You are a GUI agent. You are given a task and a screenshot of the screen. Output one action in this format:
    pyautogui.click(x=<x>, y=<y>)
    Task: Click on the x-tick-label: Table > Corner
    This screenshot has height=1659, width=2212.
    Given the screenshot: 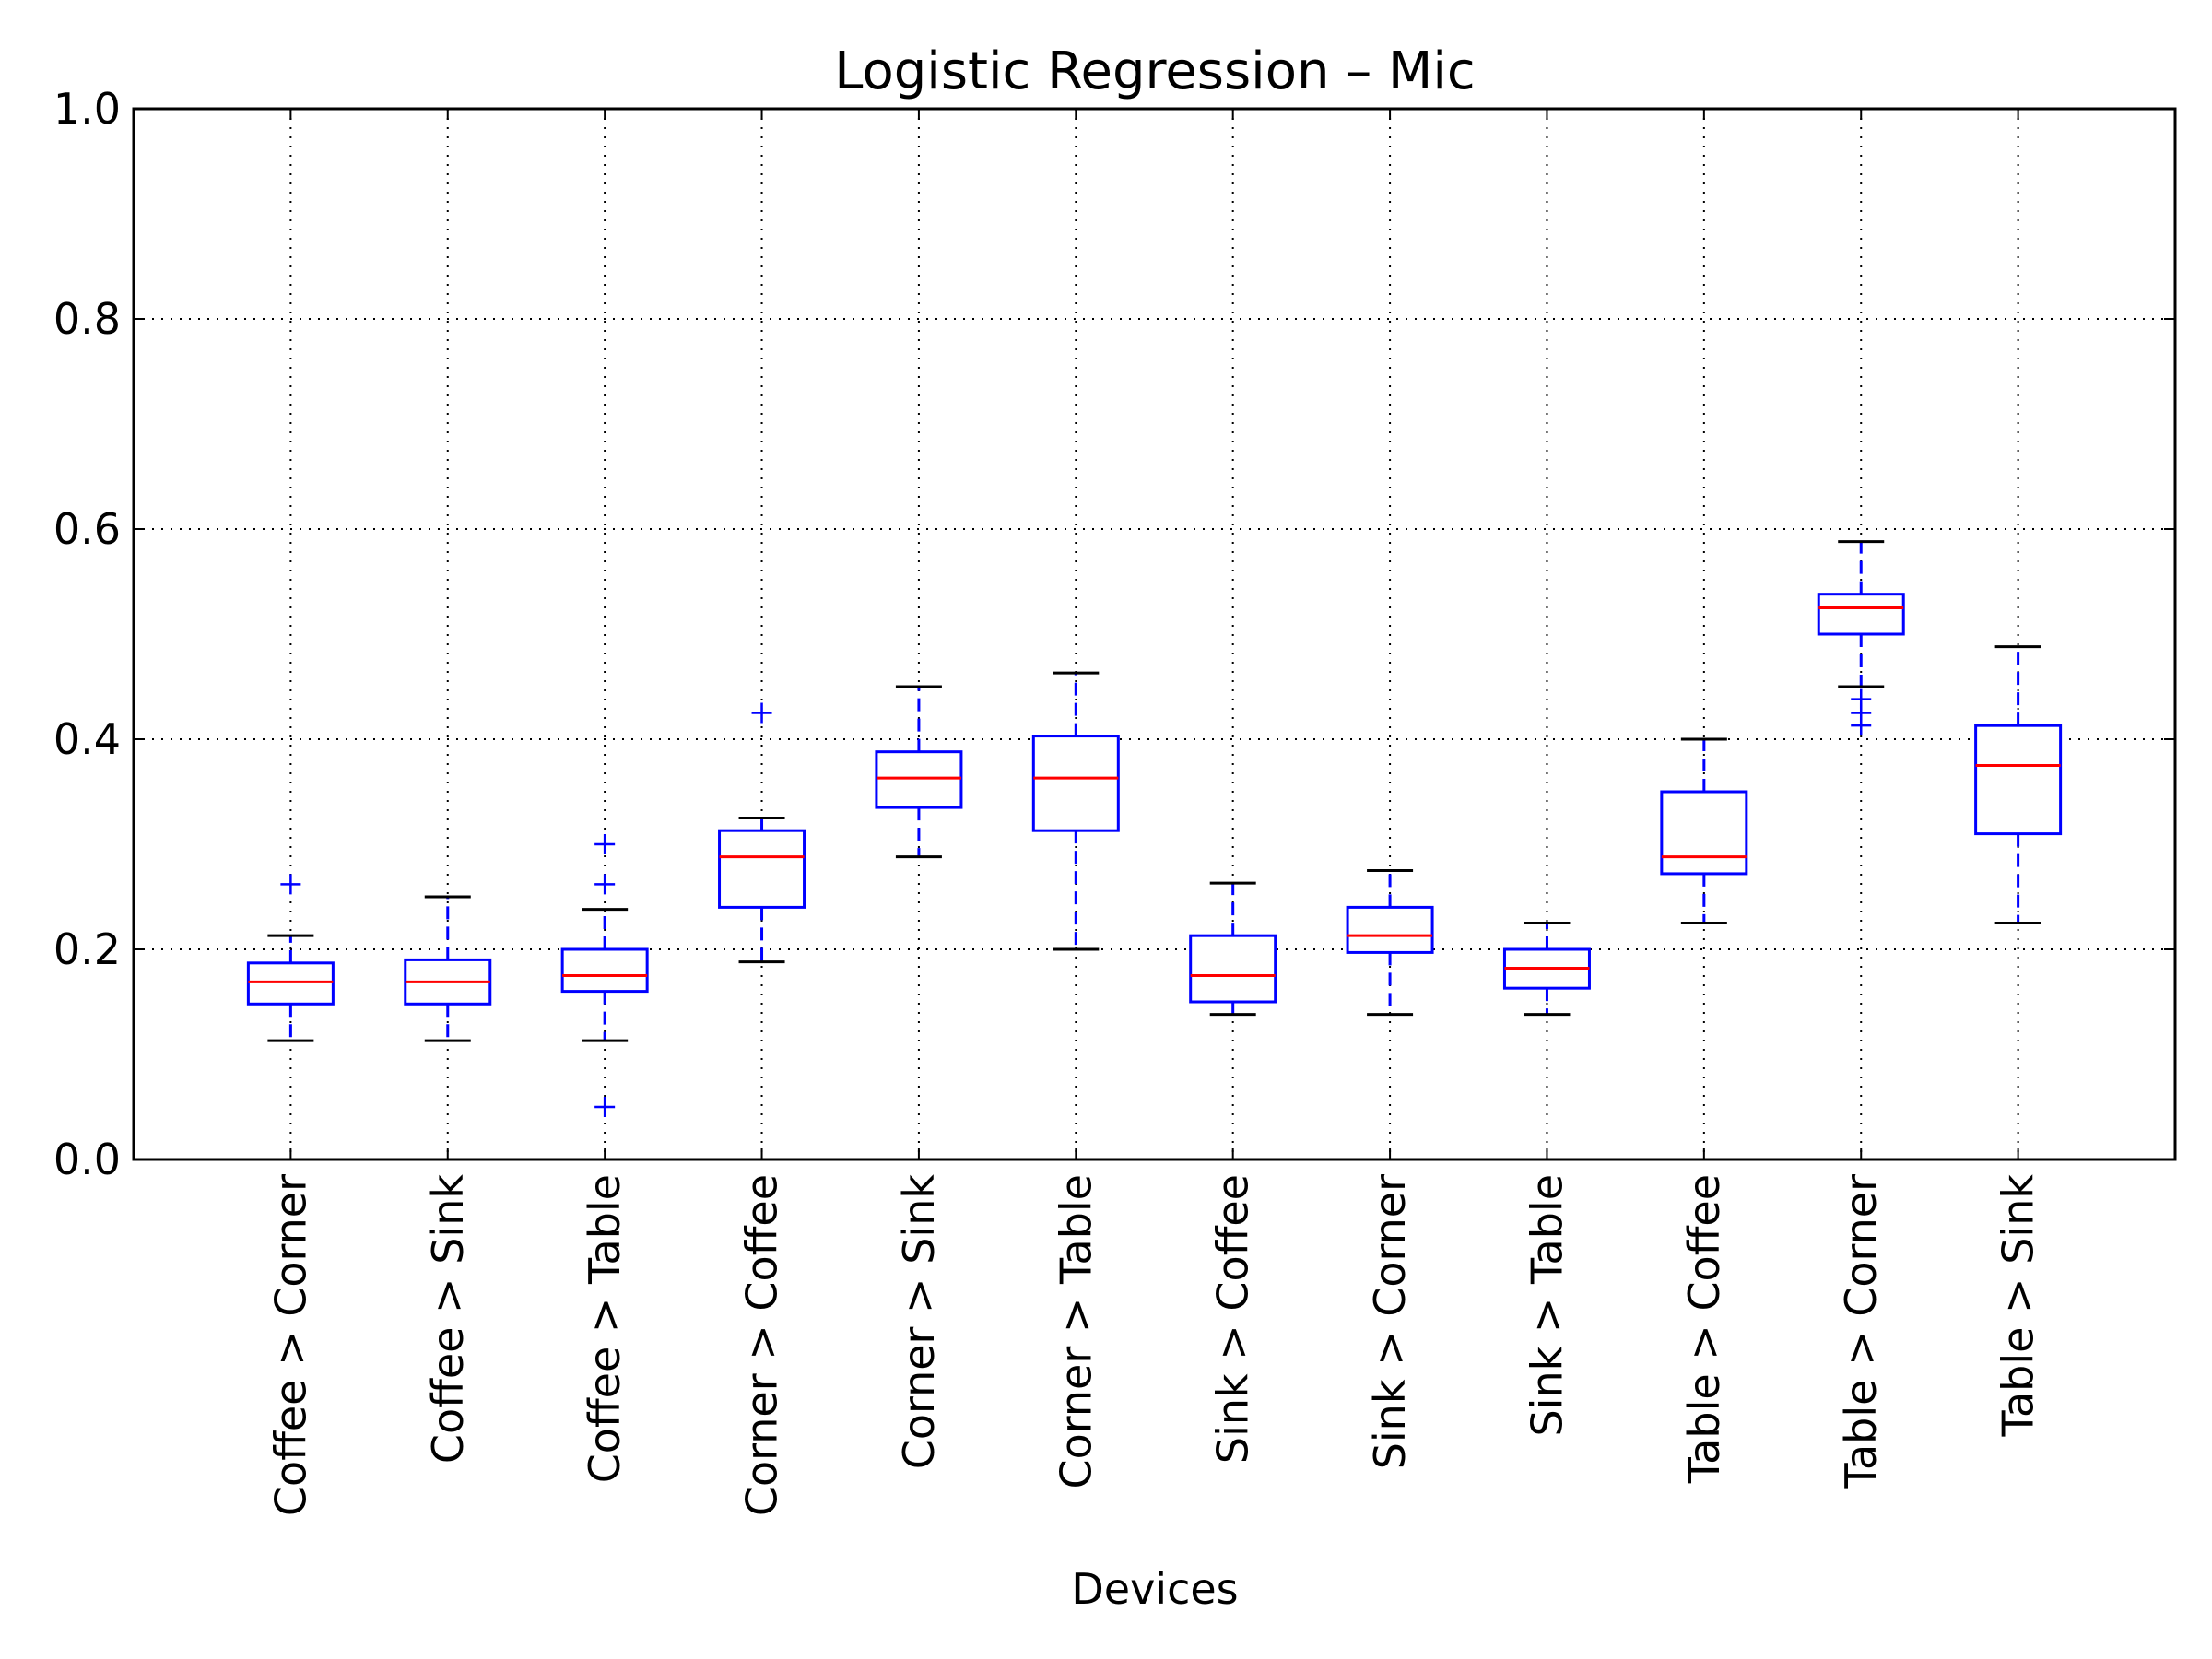 What is the action you would take?
    pyautogui.click(x=1861, y=1332)
    